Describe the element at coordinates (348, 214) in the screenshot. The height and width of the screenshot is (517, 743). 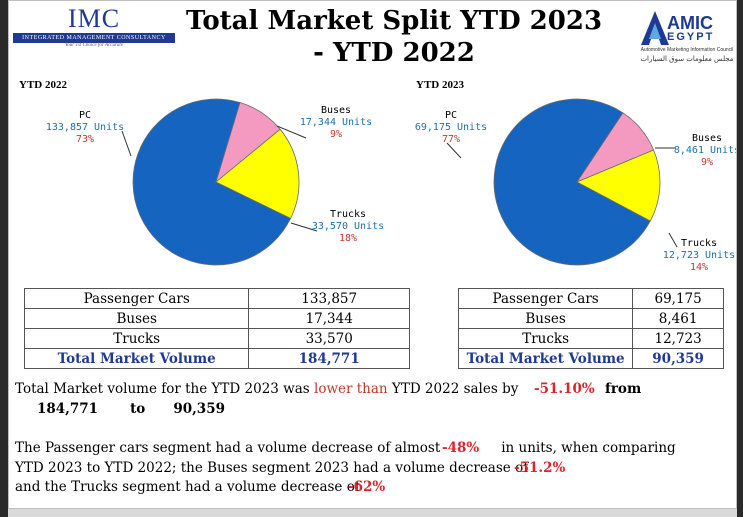
I see `data-label-trucks-name-2022: Trucks` at that location.